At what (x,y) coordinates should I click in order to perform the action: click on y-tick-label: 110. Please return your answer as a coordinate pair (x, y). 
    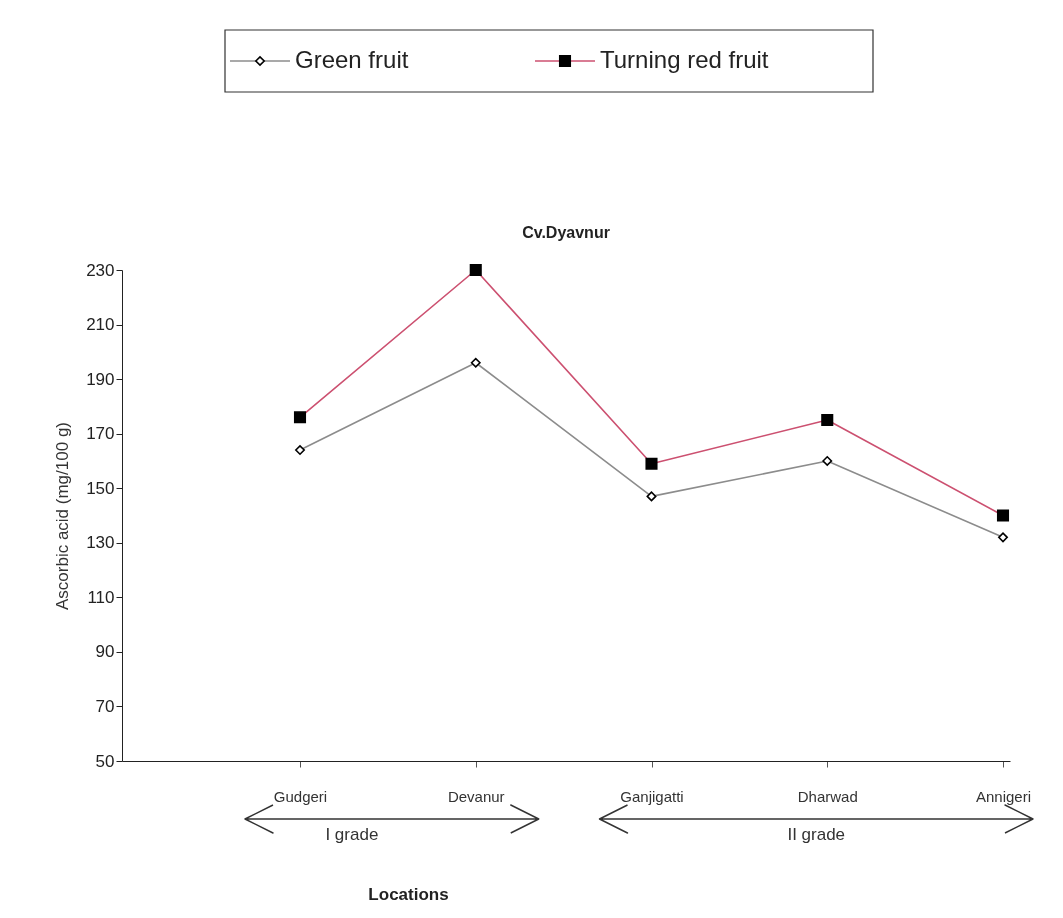
    Looking at the image, I should click on (101, 597).